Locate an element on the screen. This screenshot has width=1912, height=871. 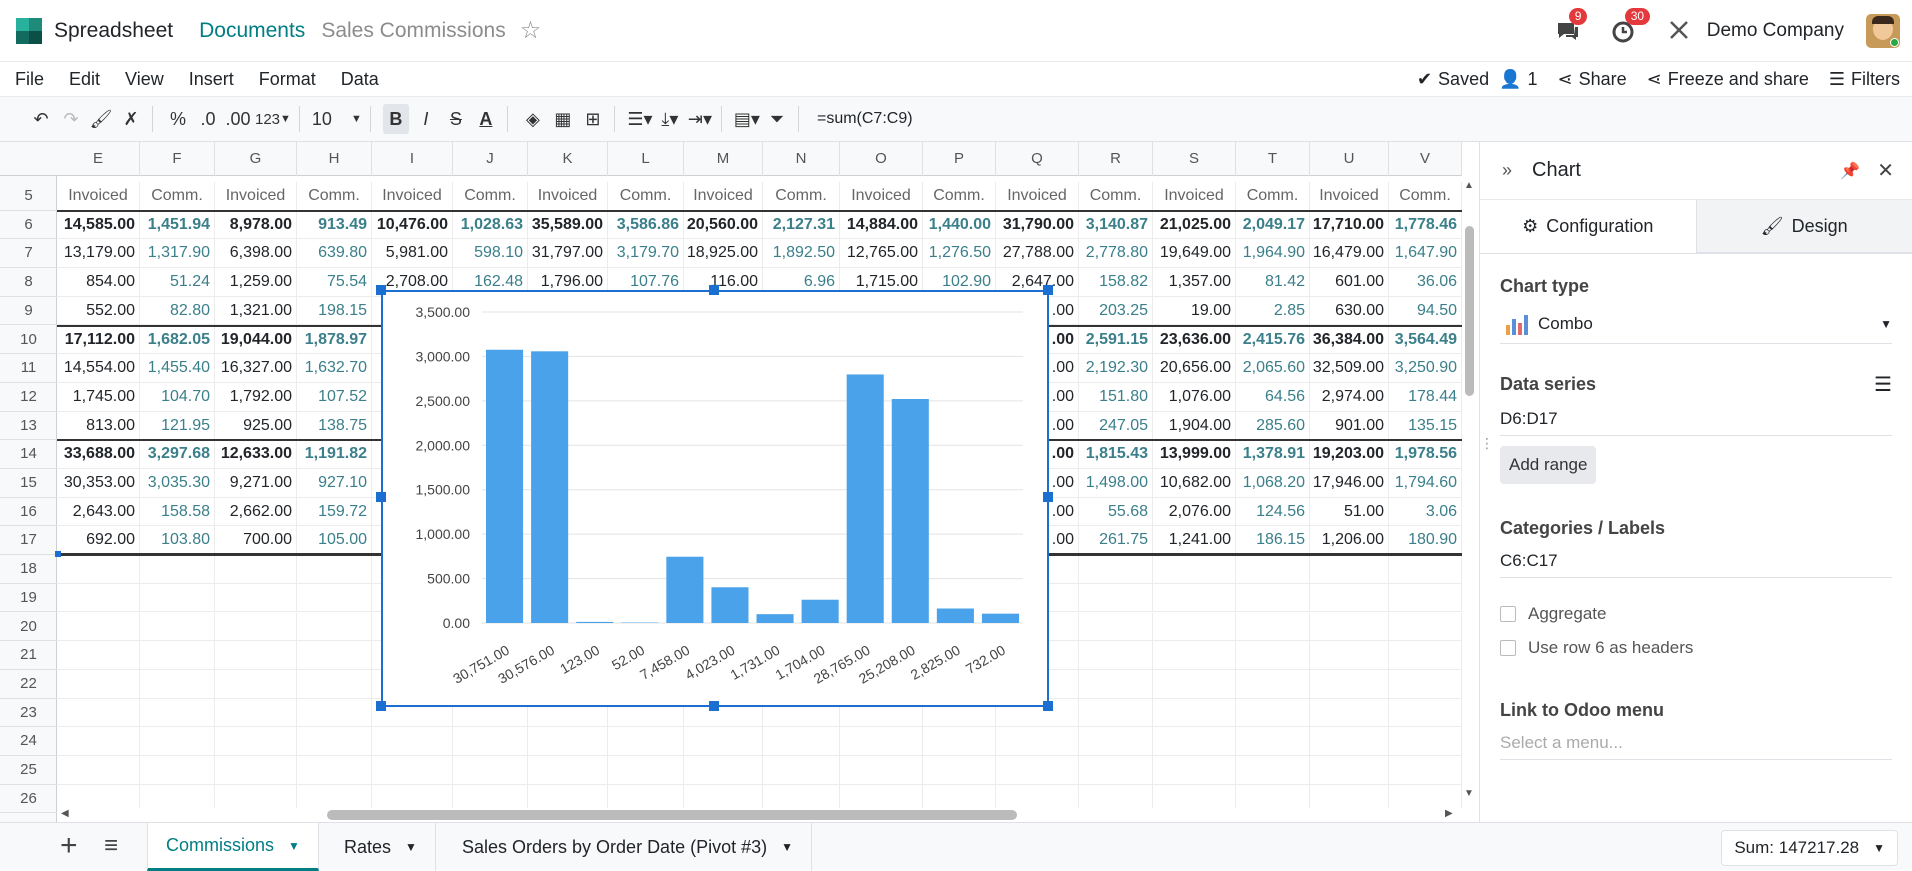
menu-data: Data is located at coordinates (360, 79).